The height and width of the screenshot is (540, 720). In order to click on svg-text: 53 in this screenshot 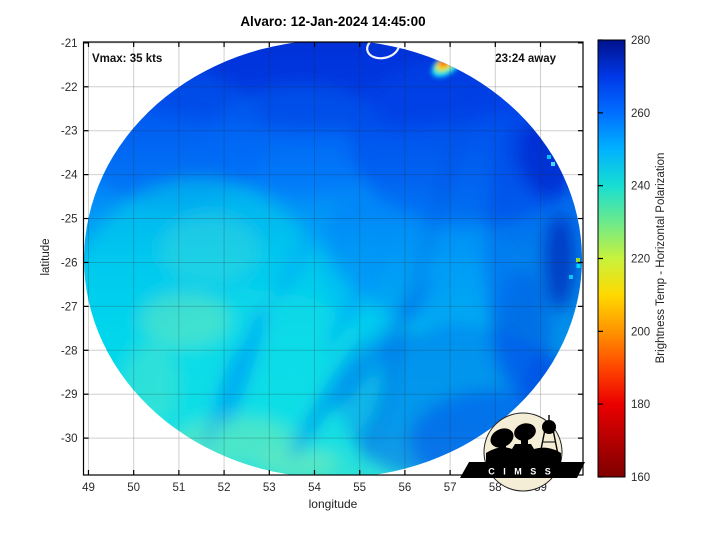, I will do `click(269, 488)`.